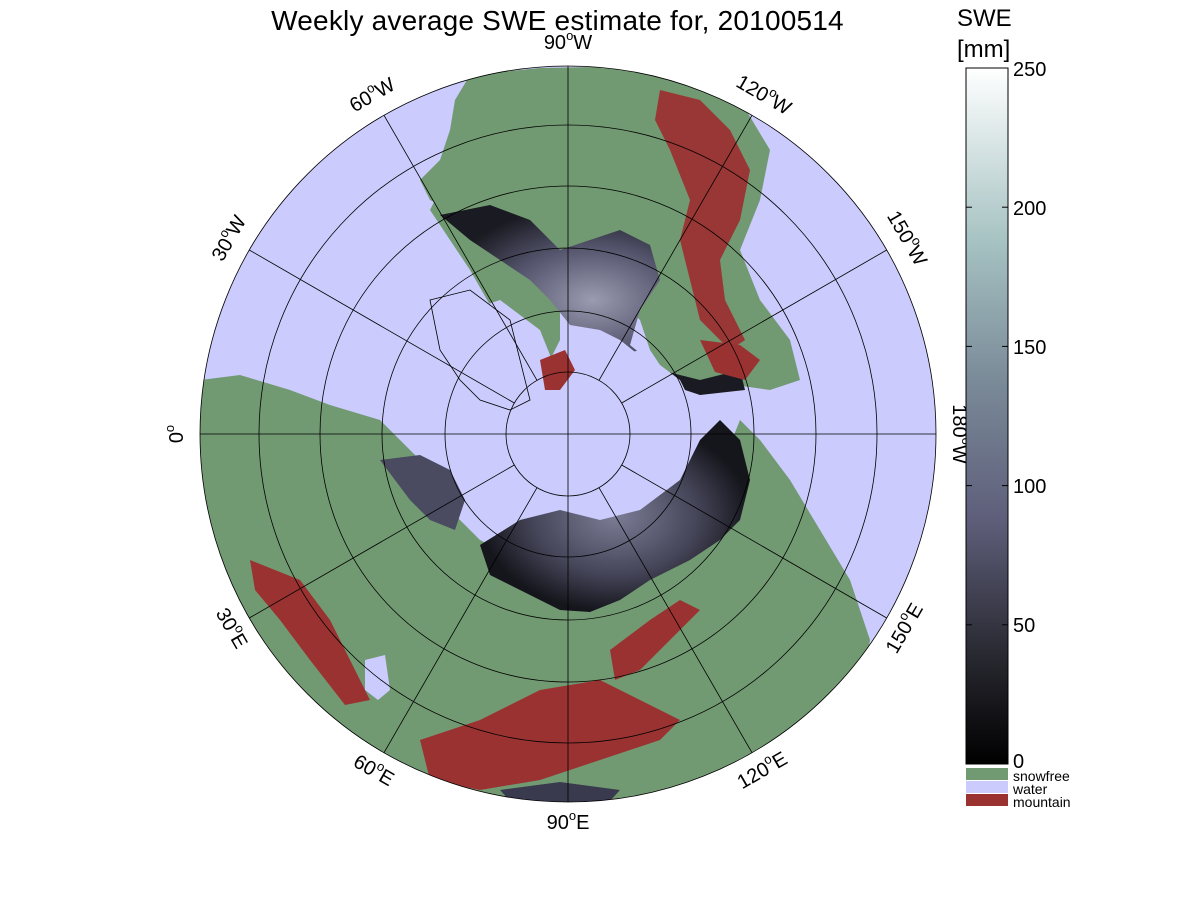 The image size is (1201, 901). What do you see at coordinates (987, 774) in the screenshot?
I see `legend-swatch-snowfree` at bounding box center [987, 774].